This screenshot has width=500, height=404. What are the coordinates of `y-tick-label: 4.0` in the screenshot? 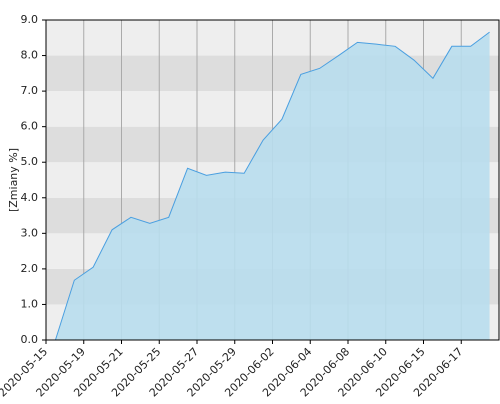 It's located at (30, 197).